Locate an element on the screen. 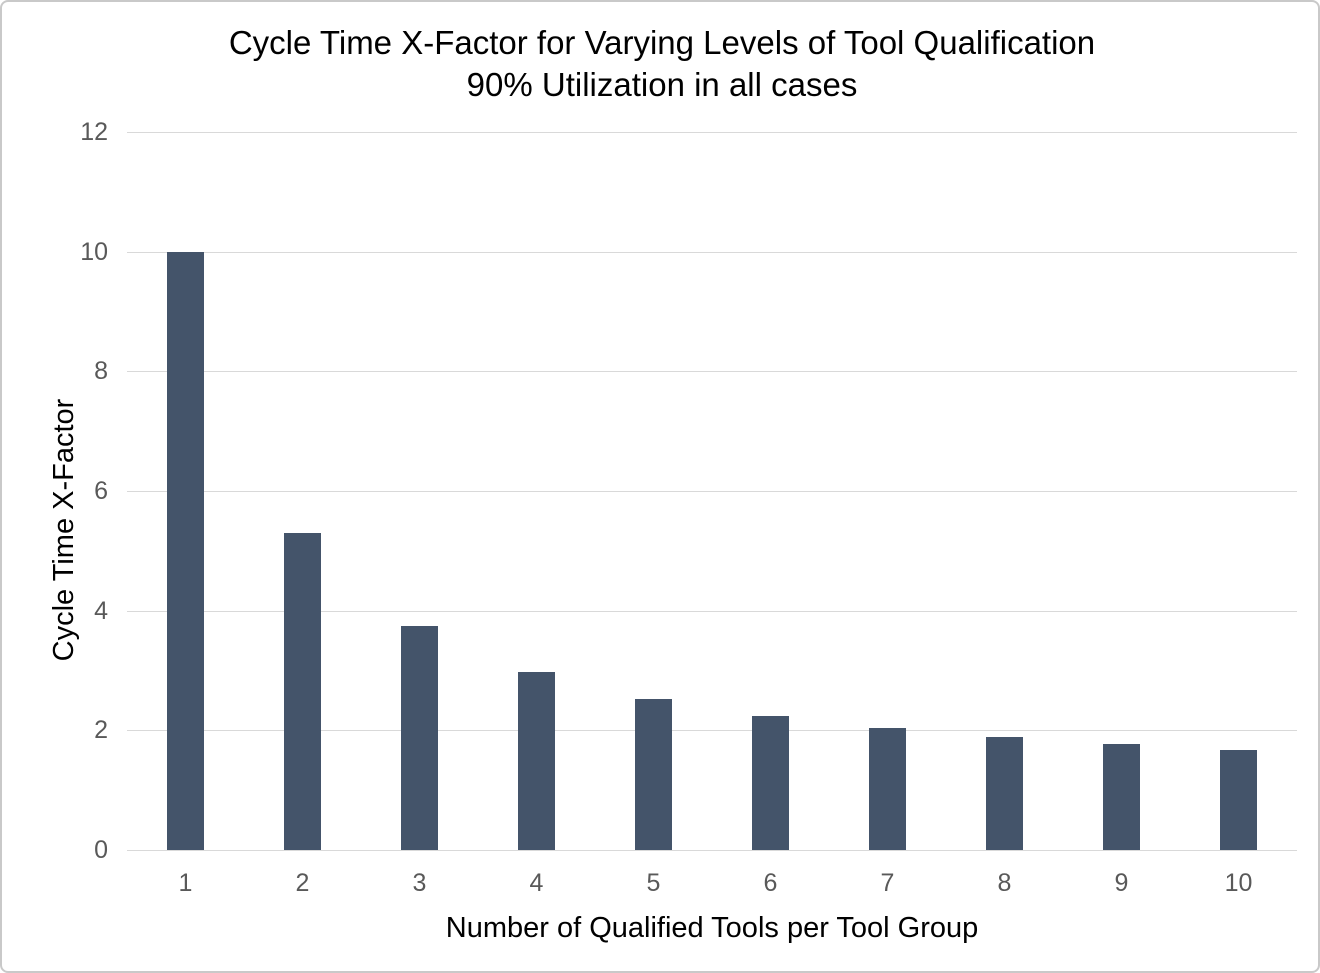 This screenshot has width=1320, height=973. chart-subtitle: 90% Utilization in all cases is located at coordinates (662, 84).